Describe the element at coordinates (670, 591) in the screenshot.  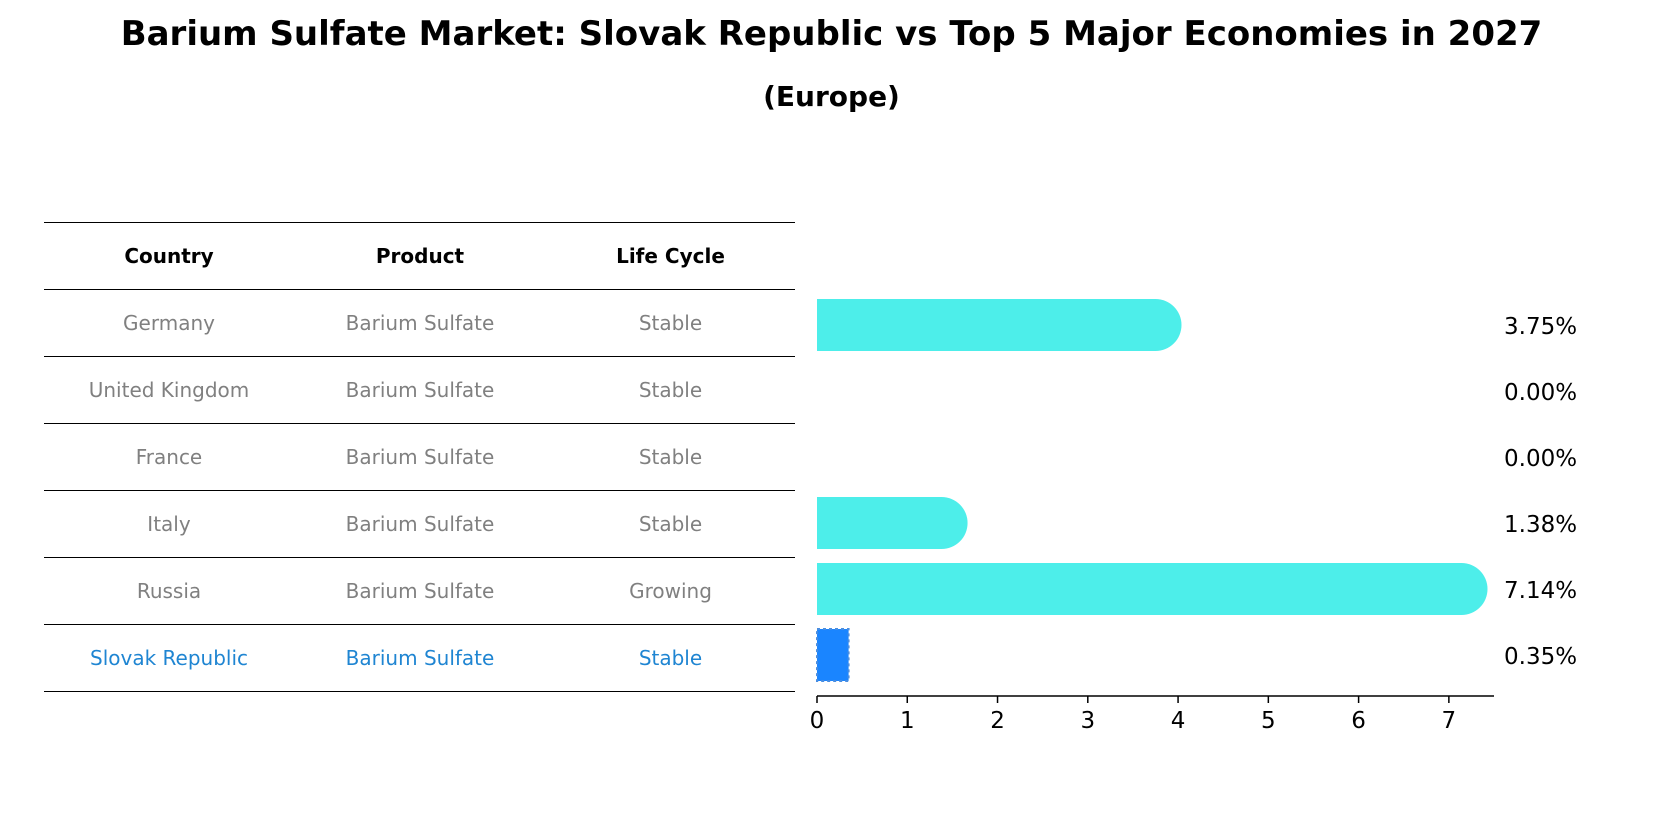
I see `table-cell-life-cycle: Growing` at that location.